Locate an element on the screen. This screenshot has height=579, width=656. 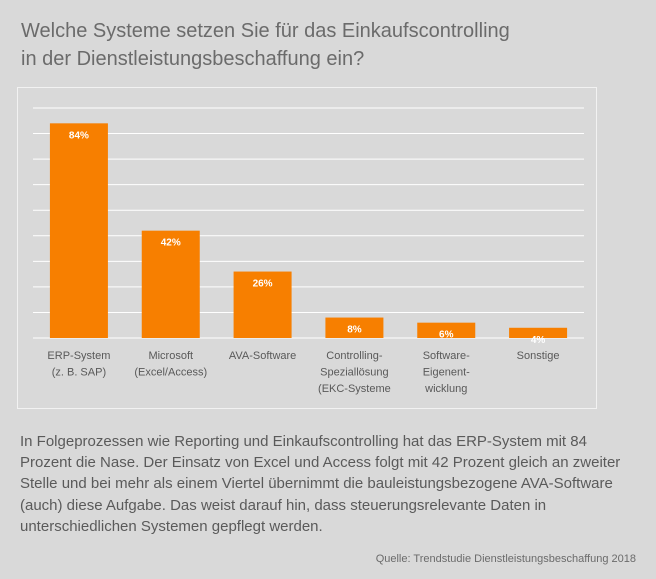
x-tick-label: Speziallösung is located at coordinates (354, 373).